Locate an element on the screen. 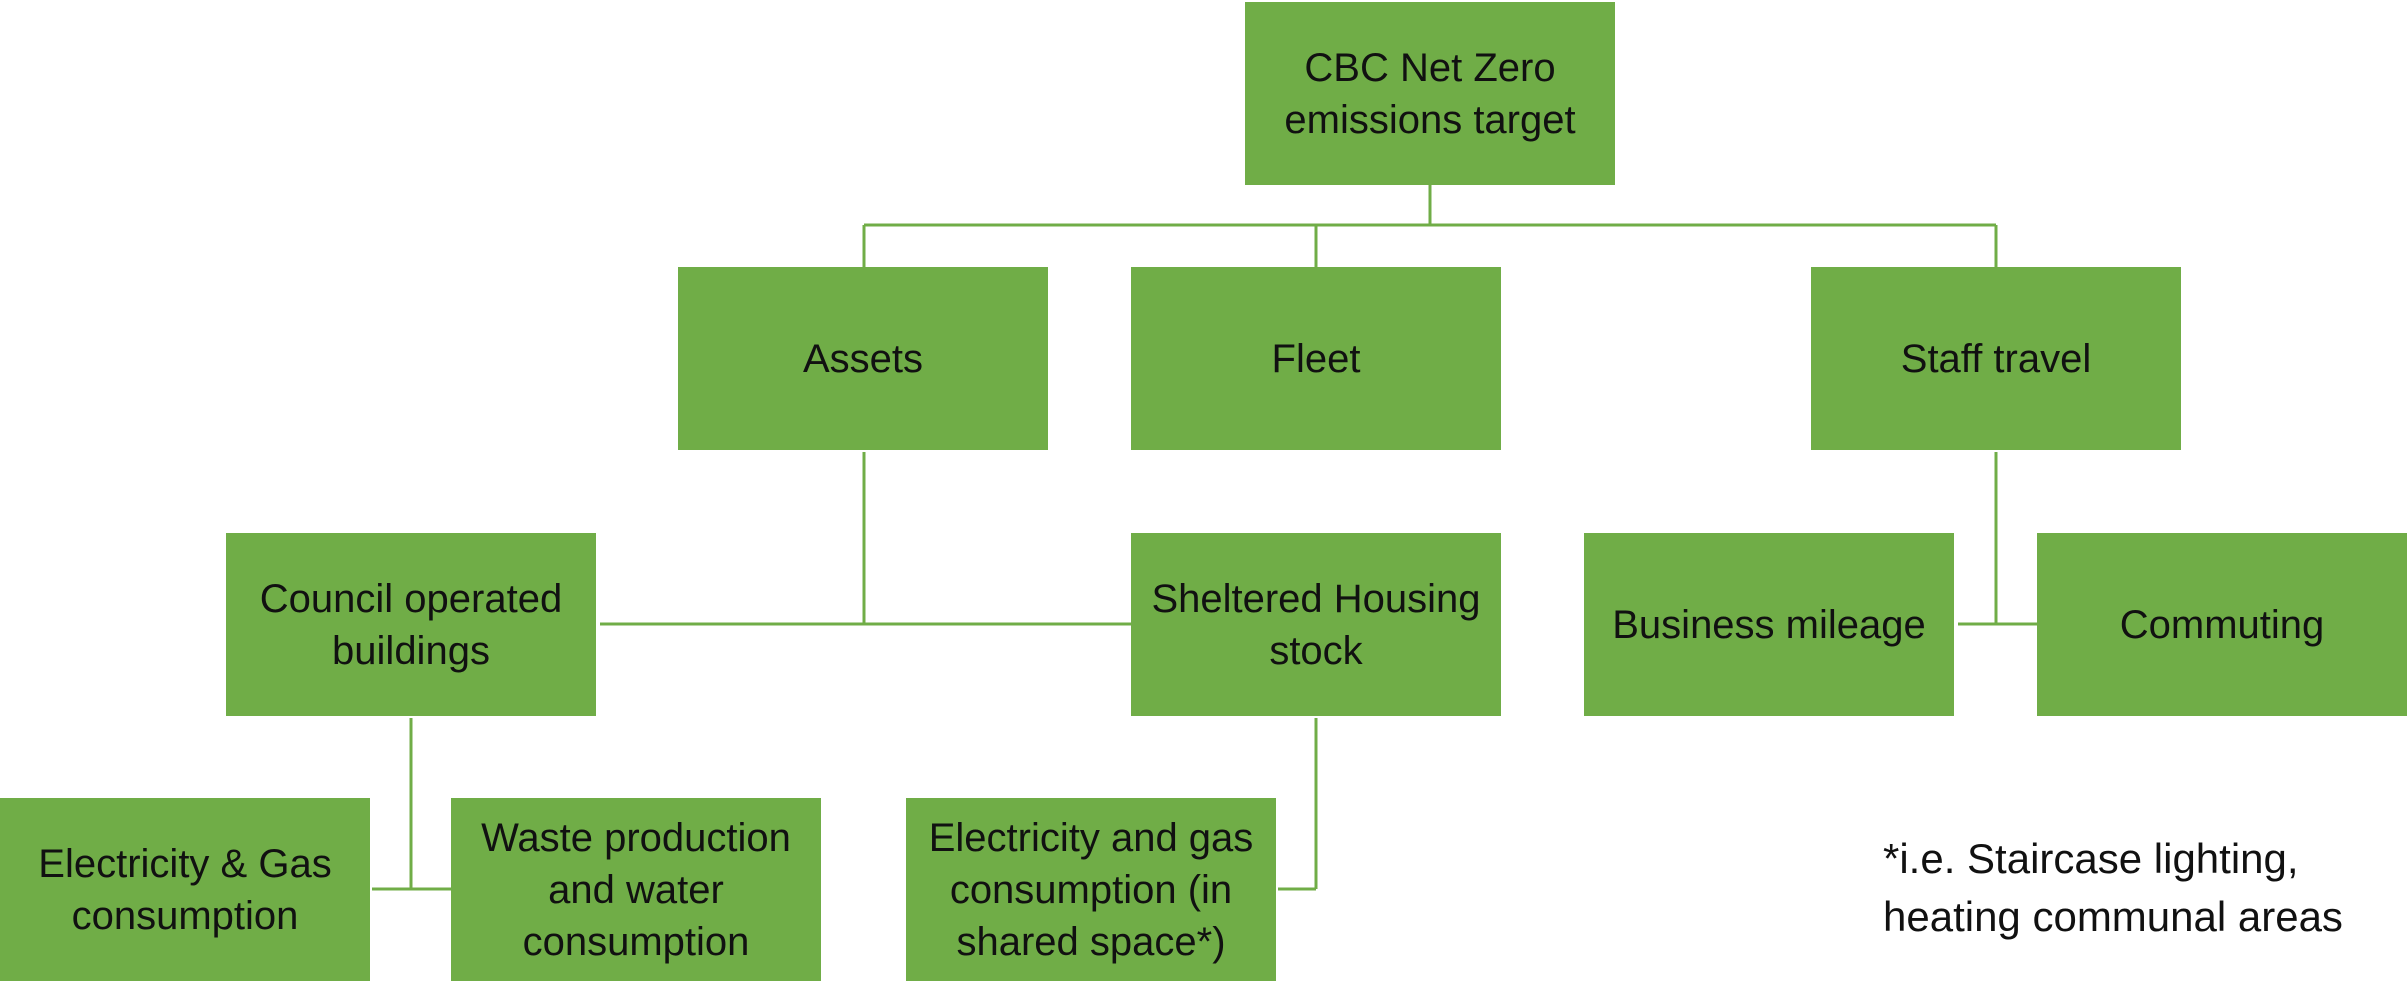 The width and height of the screenshot is (2407, 984). node: Fleet is located at coordinates (1316, 358).